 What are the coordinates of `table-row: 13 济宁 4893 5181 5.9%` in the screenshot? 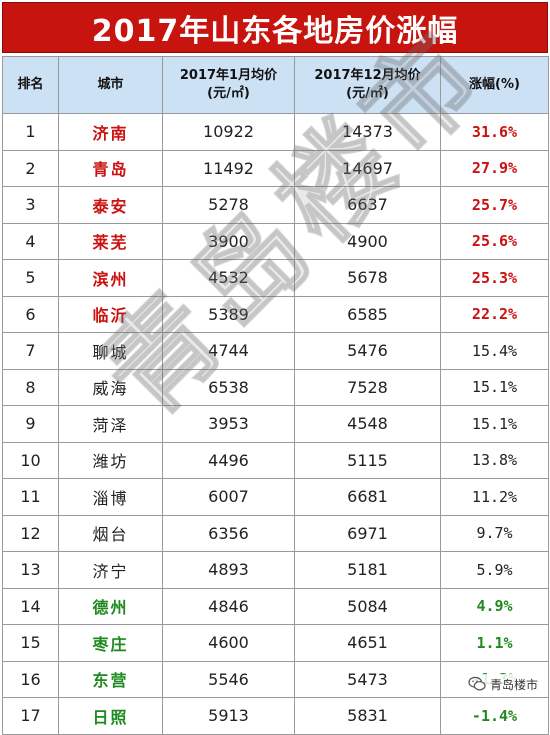 It's located at (275, 570).